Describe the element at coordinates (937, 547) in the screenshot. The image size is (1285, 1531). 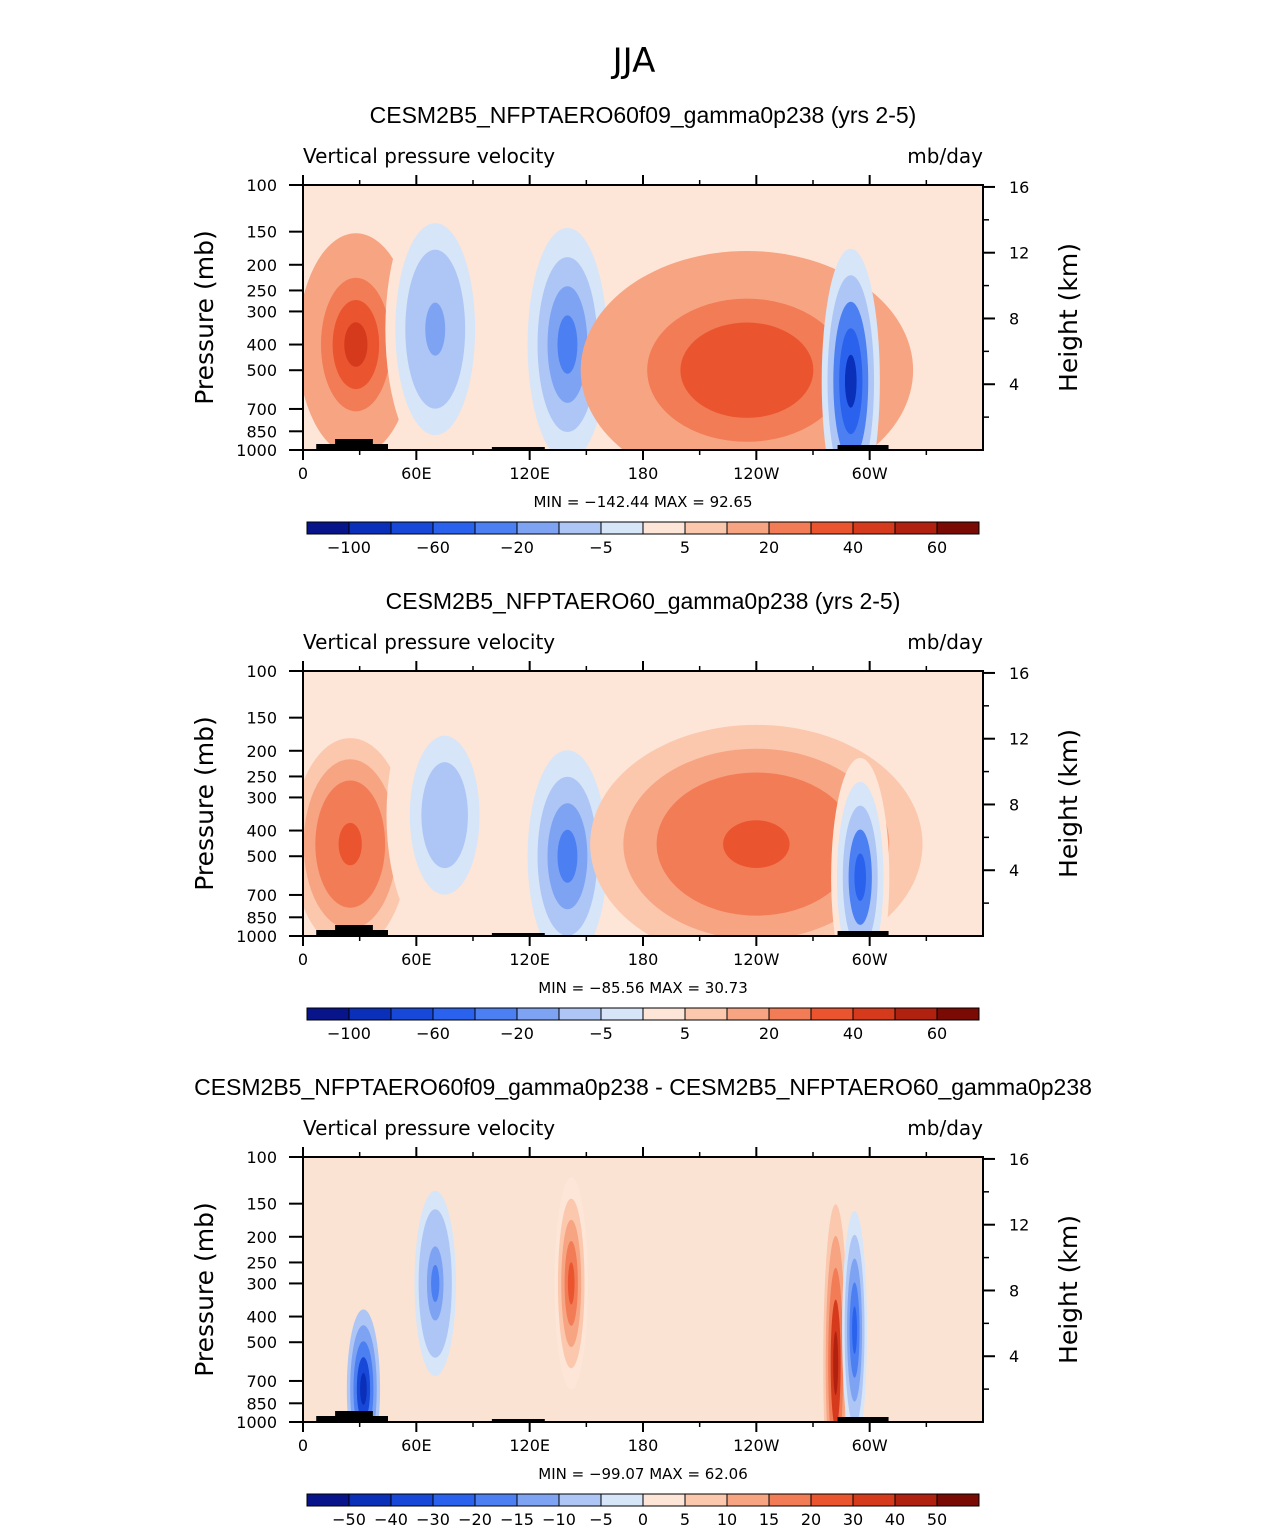
I see `colorbar-label: 60` at that location.